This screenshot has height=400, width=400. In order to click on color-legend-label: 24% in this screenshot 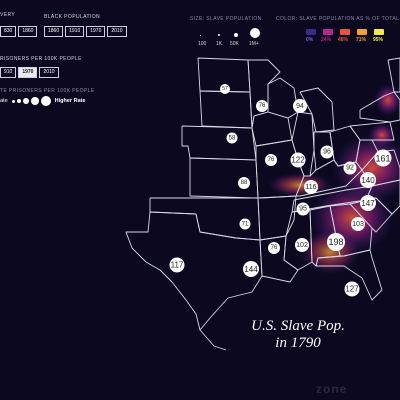, I will do `click(326, 40)`.